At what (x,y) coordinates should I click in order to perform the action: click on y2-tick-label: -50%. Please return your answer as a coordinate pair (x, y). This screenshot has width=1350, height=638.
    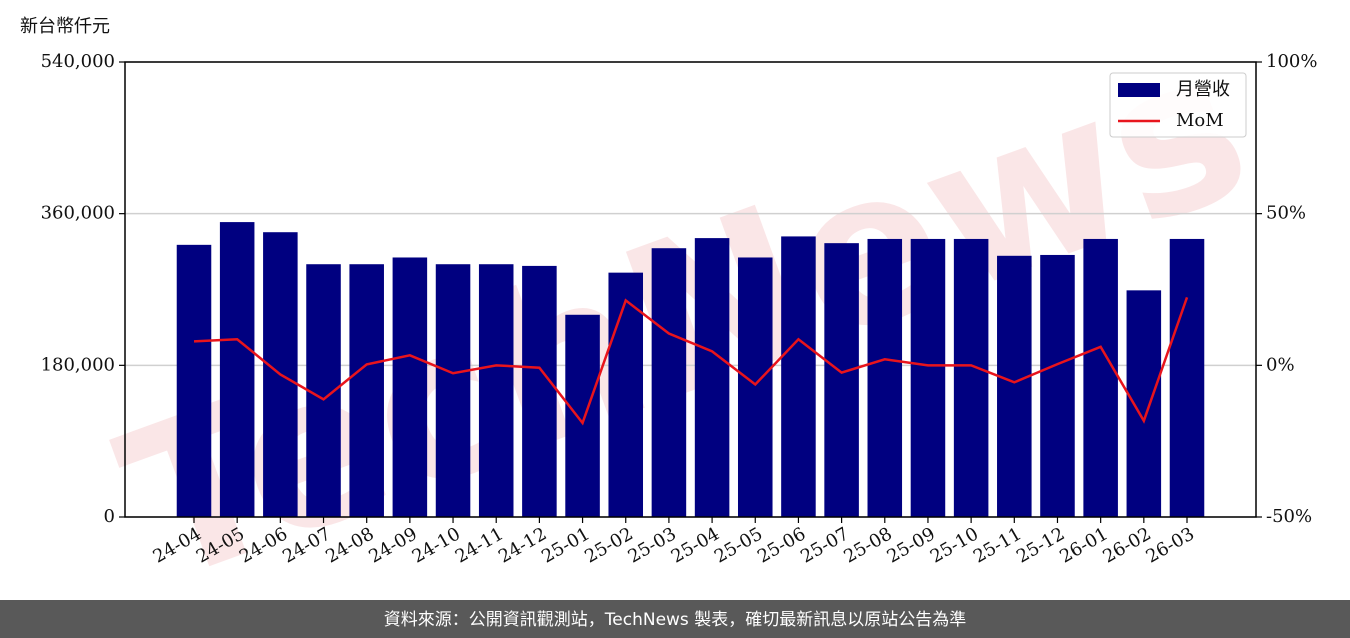
    Looking at the image, I should click on (1289, 516).